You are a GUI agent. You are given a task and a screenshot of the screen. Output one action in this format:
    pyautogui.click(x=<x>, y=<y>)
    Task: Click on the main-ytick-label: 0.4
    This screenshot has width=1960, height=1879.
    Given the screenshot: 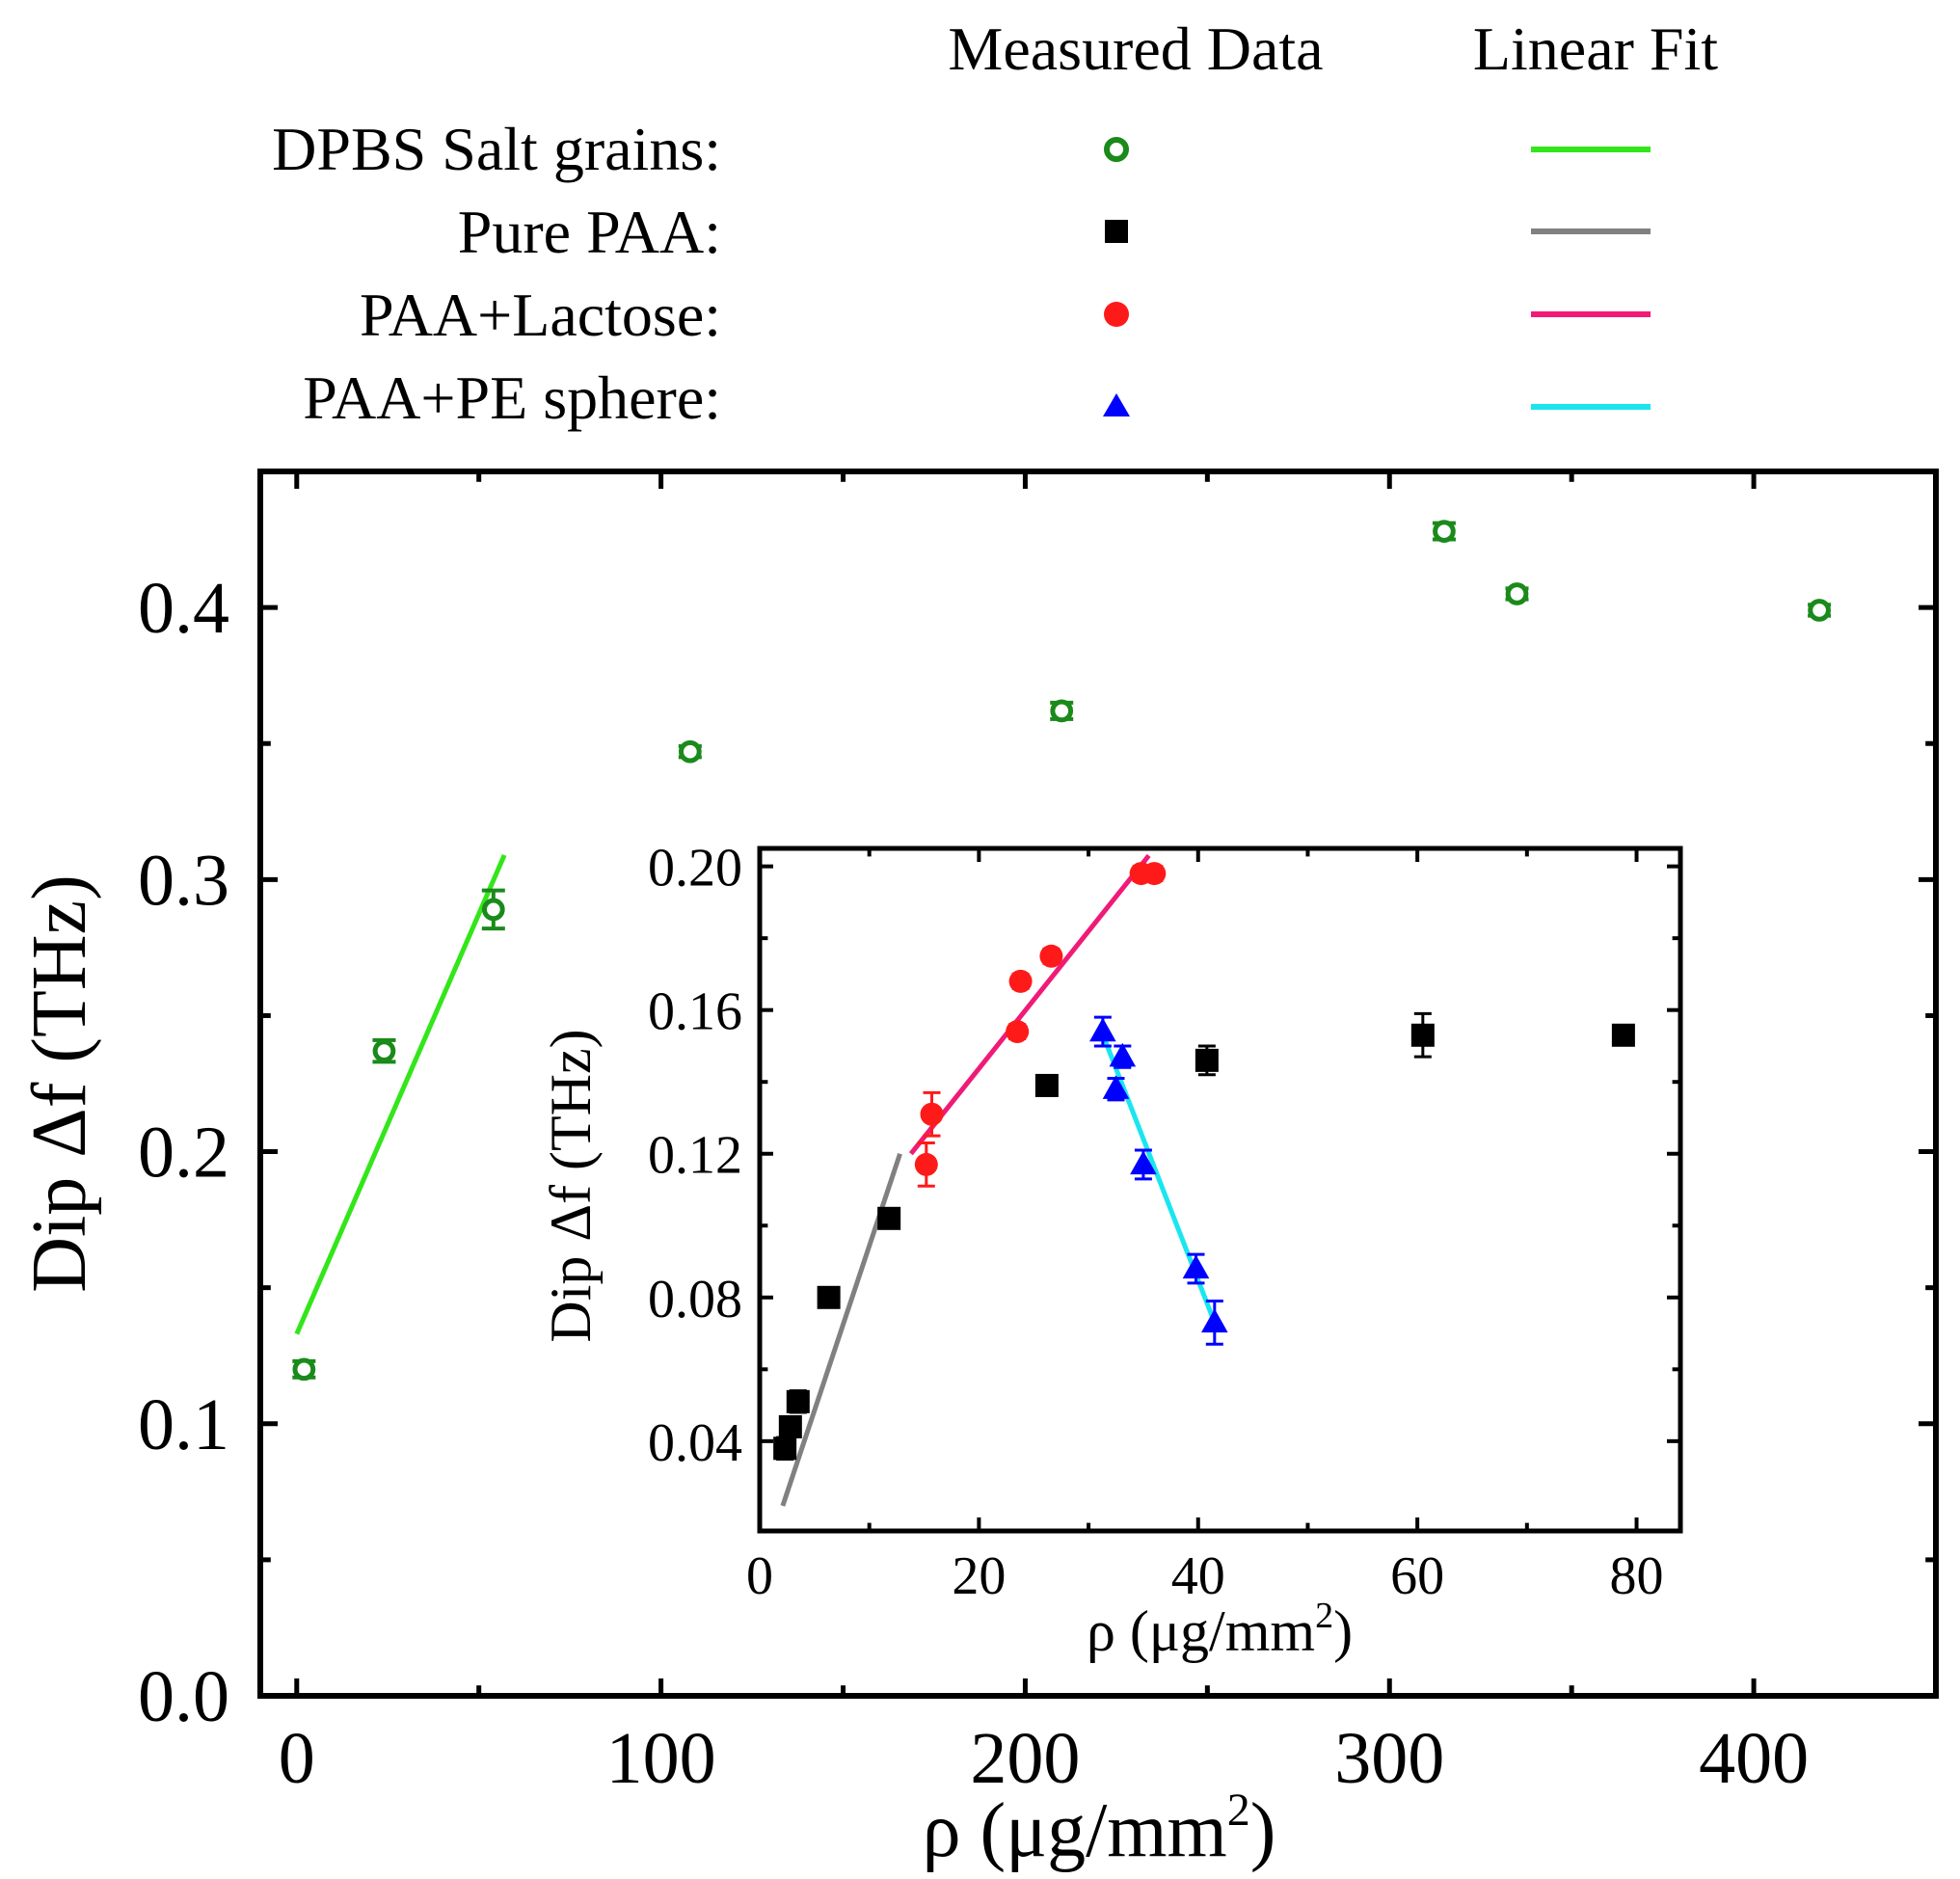 What is the action you would take?
    pyautogui.click(x=184, y=608)
    